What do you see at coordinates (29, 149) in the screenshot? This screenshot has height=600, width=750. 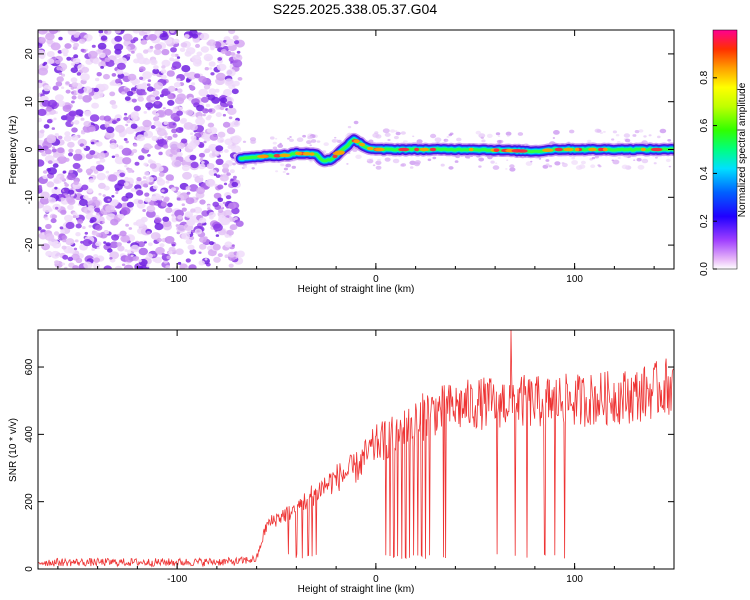 I see `spectrogram-ytick-label: 0` at bounding box center [29, 149].